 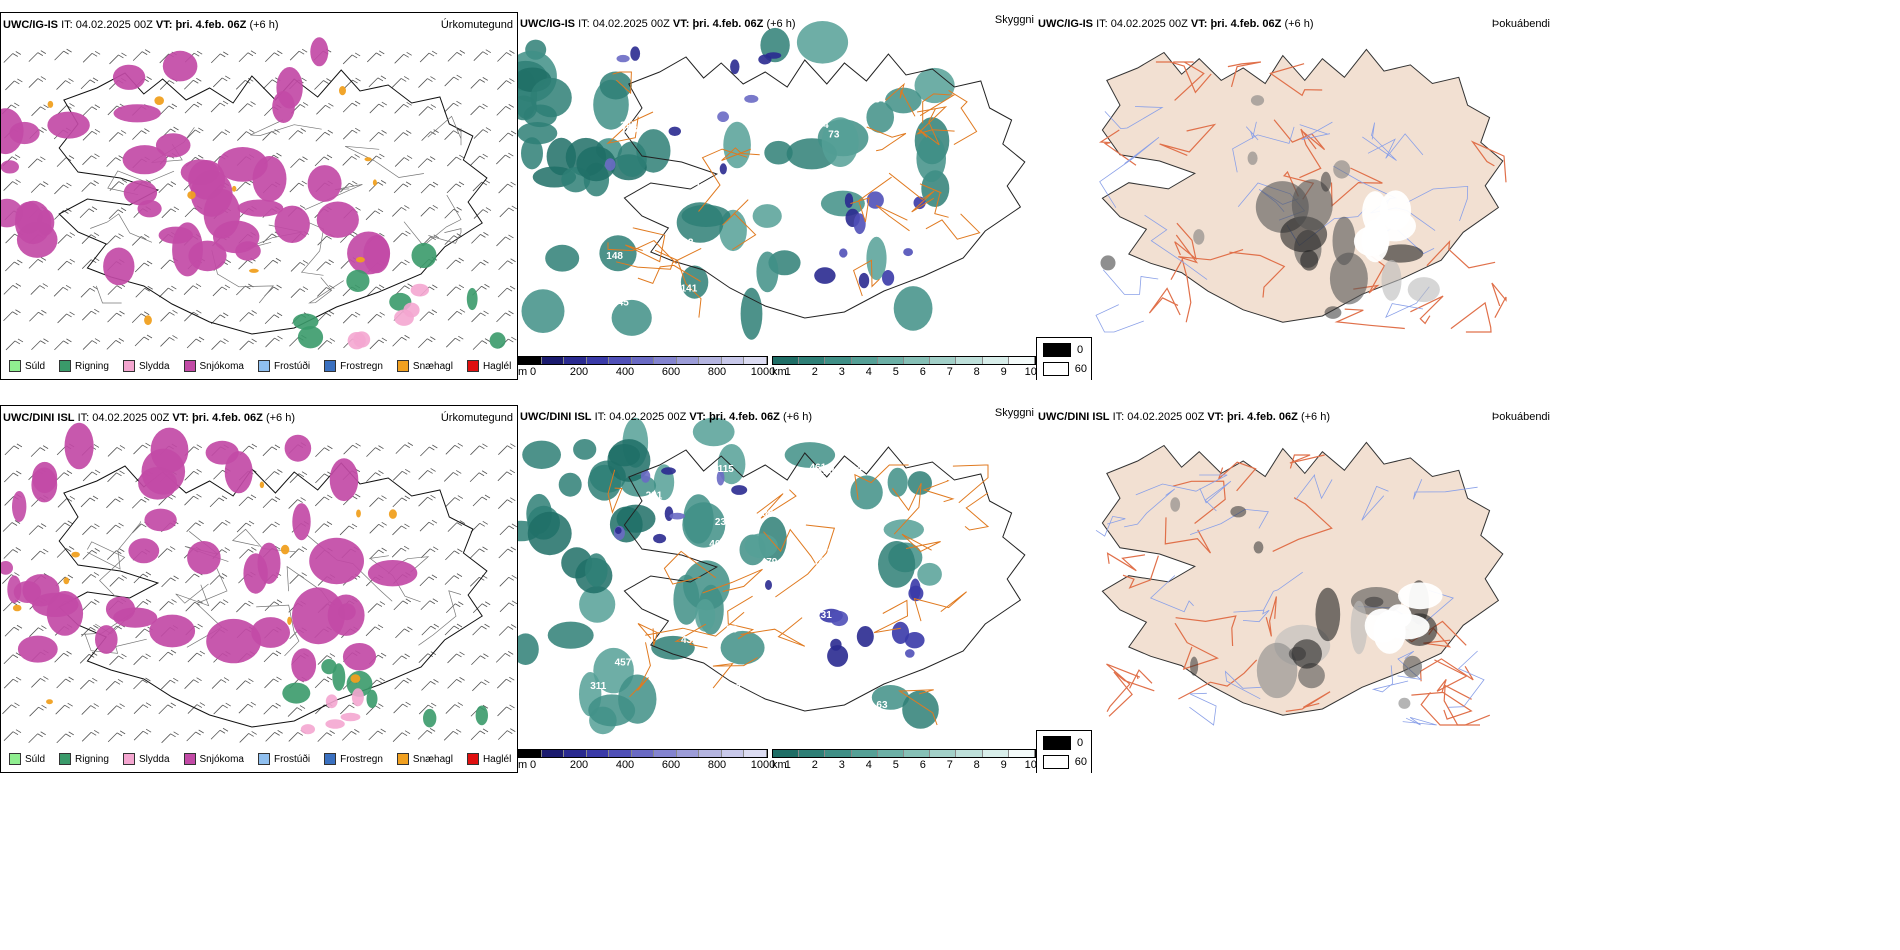 I want to click on elevation-label: 154, so click(x=877, y=100).